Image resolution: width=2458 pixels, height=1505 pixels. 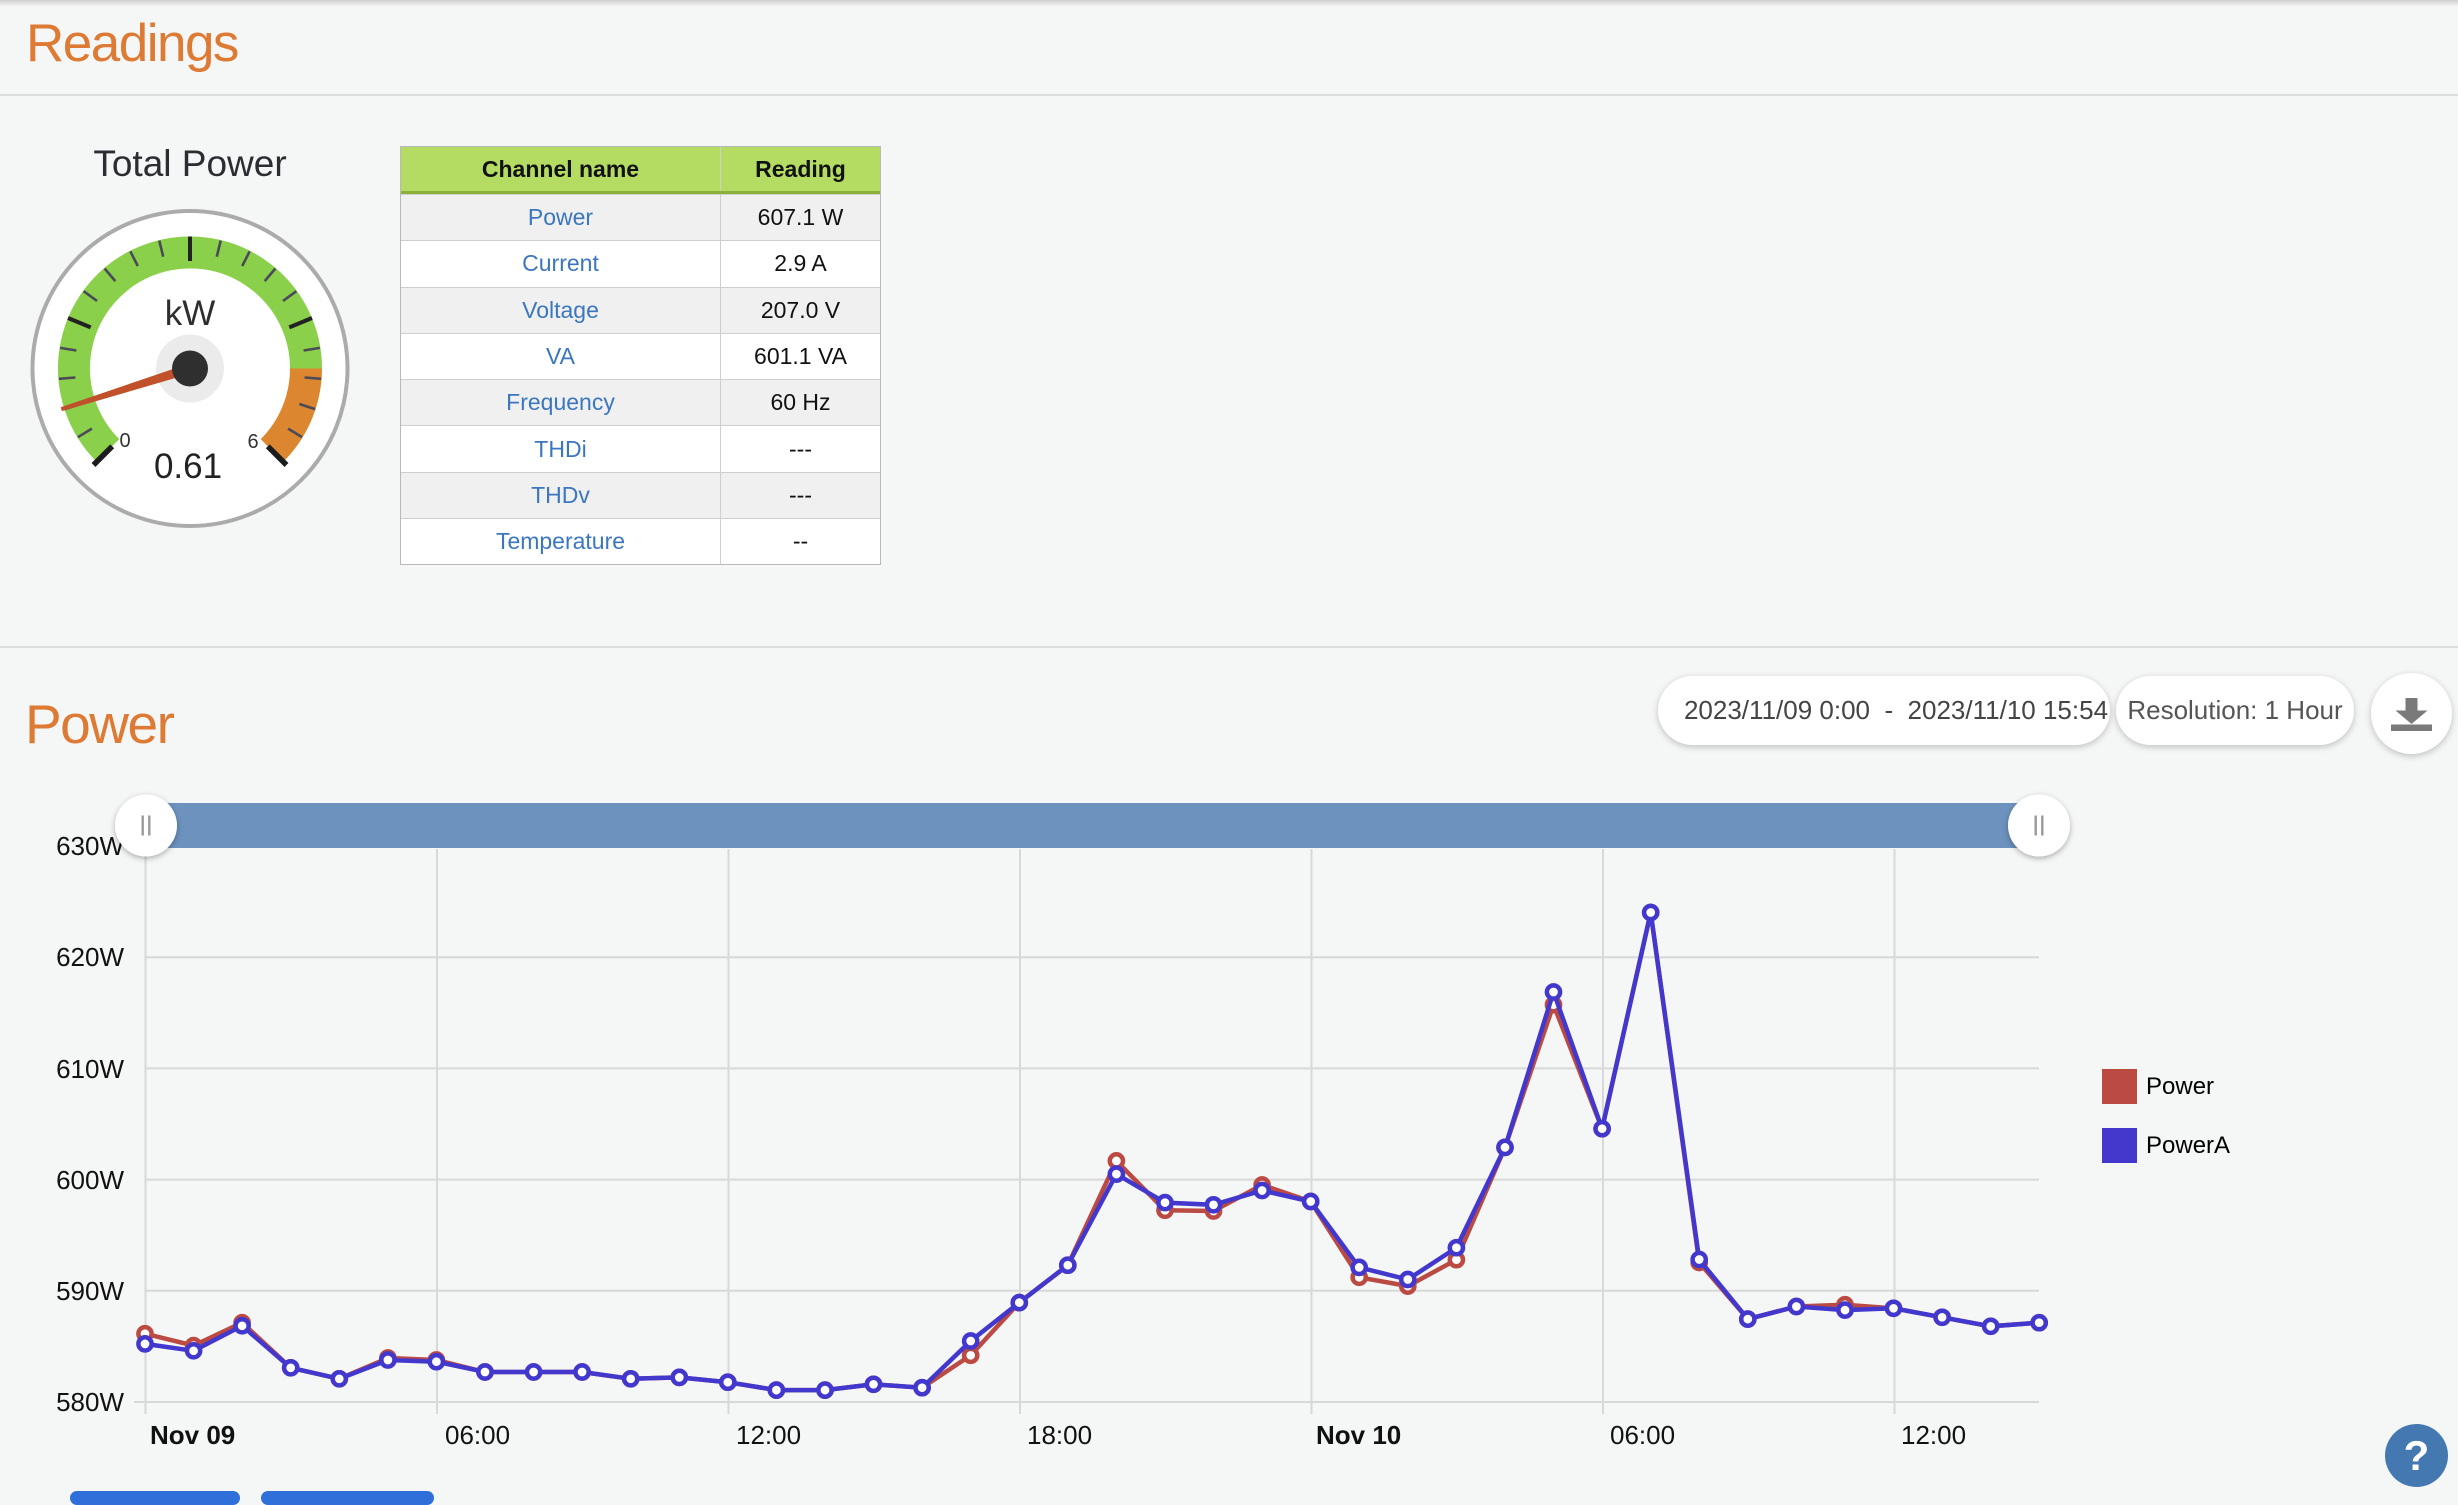 I want to click on svg-text: 0, so click(x=124, y=441).